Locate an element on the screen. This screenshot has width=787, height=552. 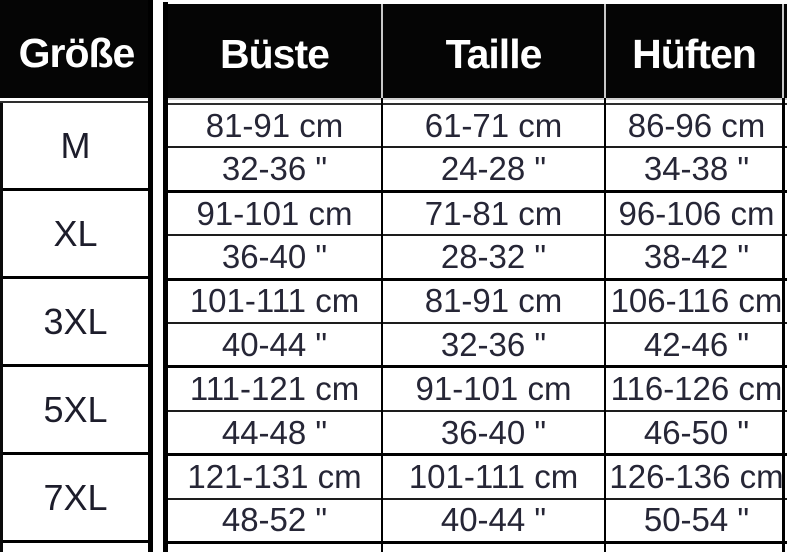
header-hueften-label: Hüften is located at coordinates (694, 53).